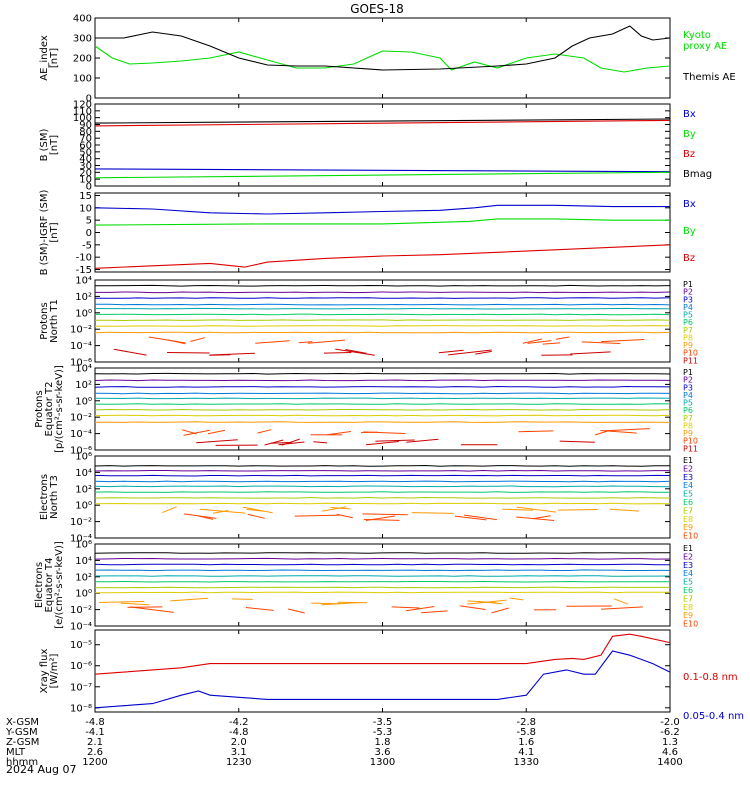  I want to click on channel-line-p2, so click(382, 380).